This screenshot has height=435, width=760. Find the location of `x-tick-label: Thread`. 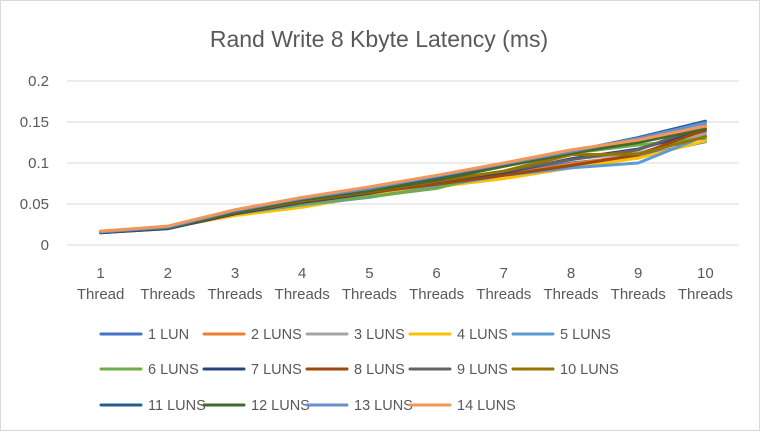

x-tick-label: Thread is located at coordinates (101, 294).